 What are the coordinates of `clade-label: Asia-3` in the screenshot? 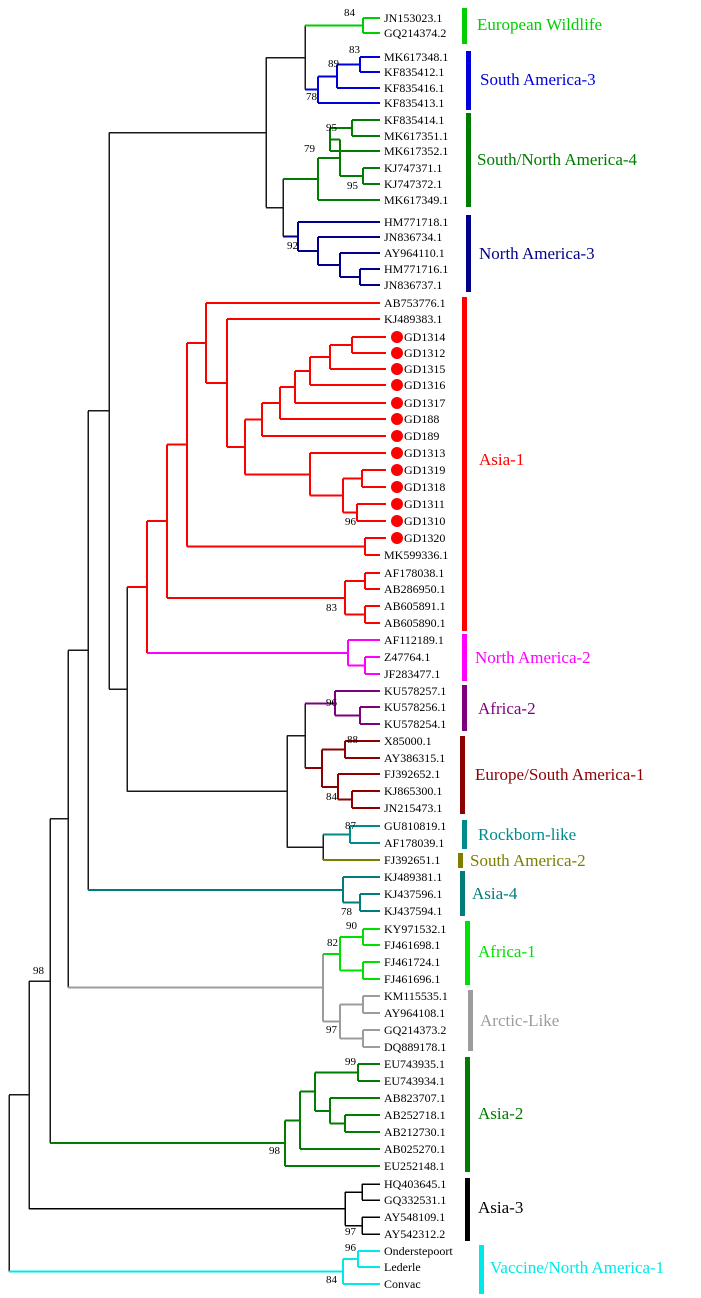 It's located at (501, 1207).